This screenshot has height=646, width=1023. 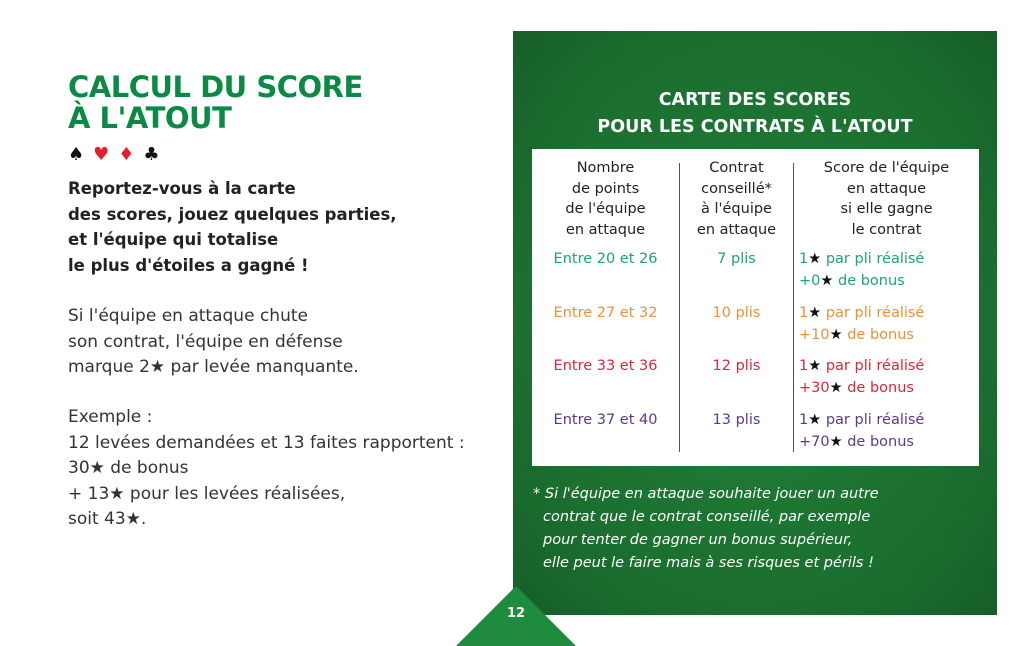 I want to click on row-contract: 13 plis, so click(x=736, y=420).